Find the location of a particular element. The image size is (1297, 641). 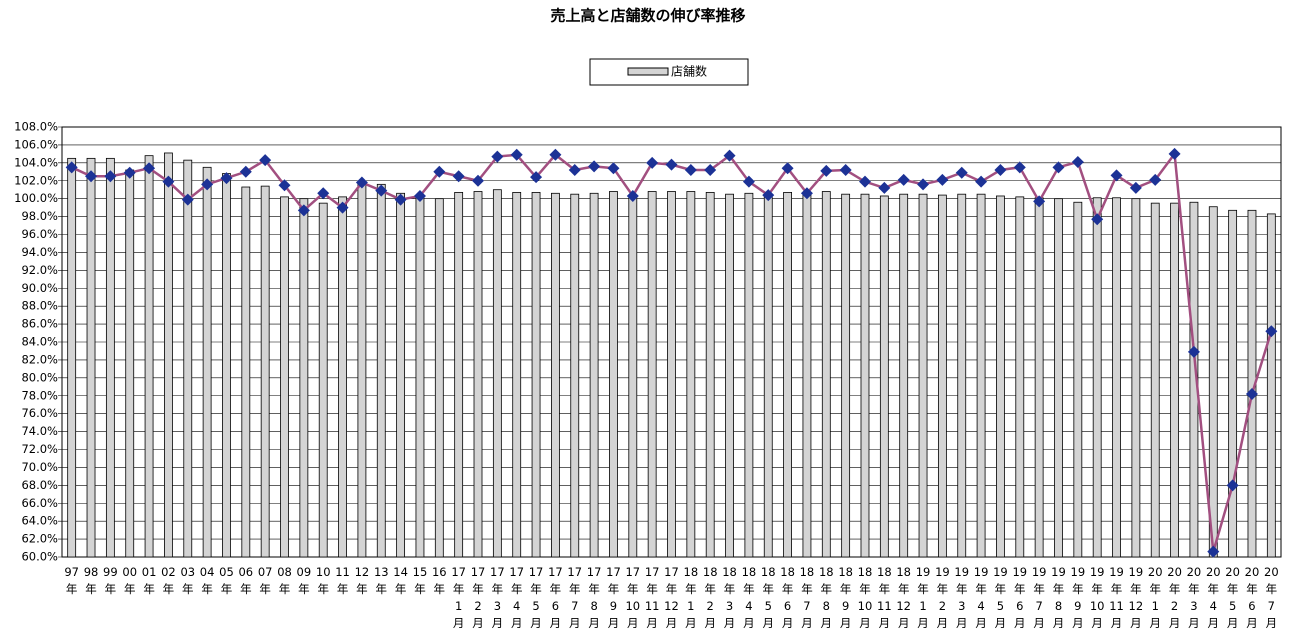

y-tick-label: 104.0% is located at coordinates (36, 162).